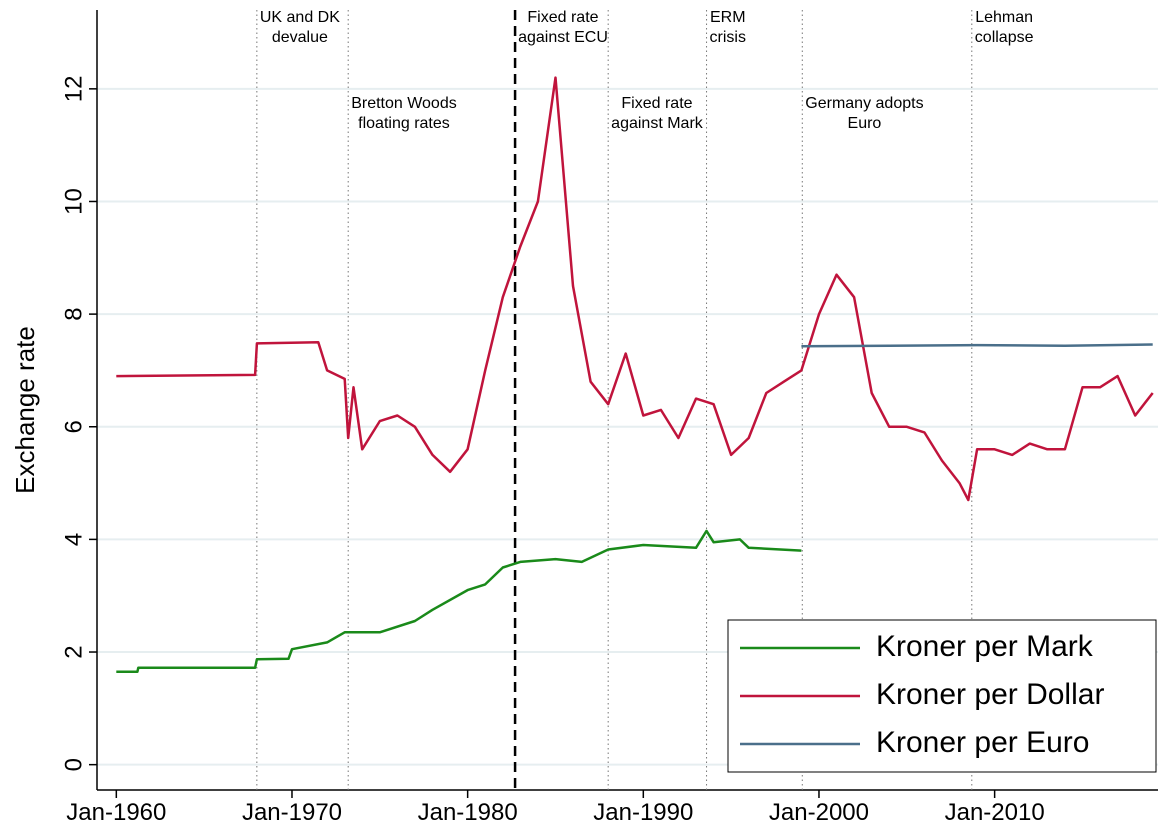 This screenshot has width=1164, height=827. I want to click on x-tick-label: Jan-1980, so click(468, 812).